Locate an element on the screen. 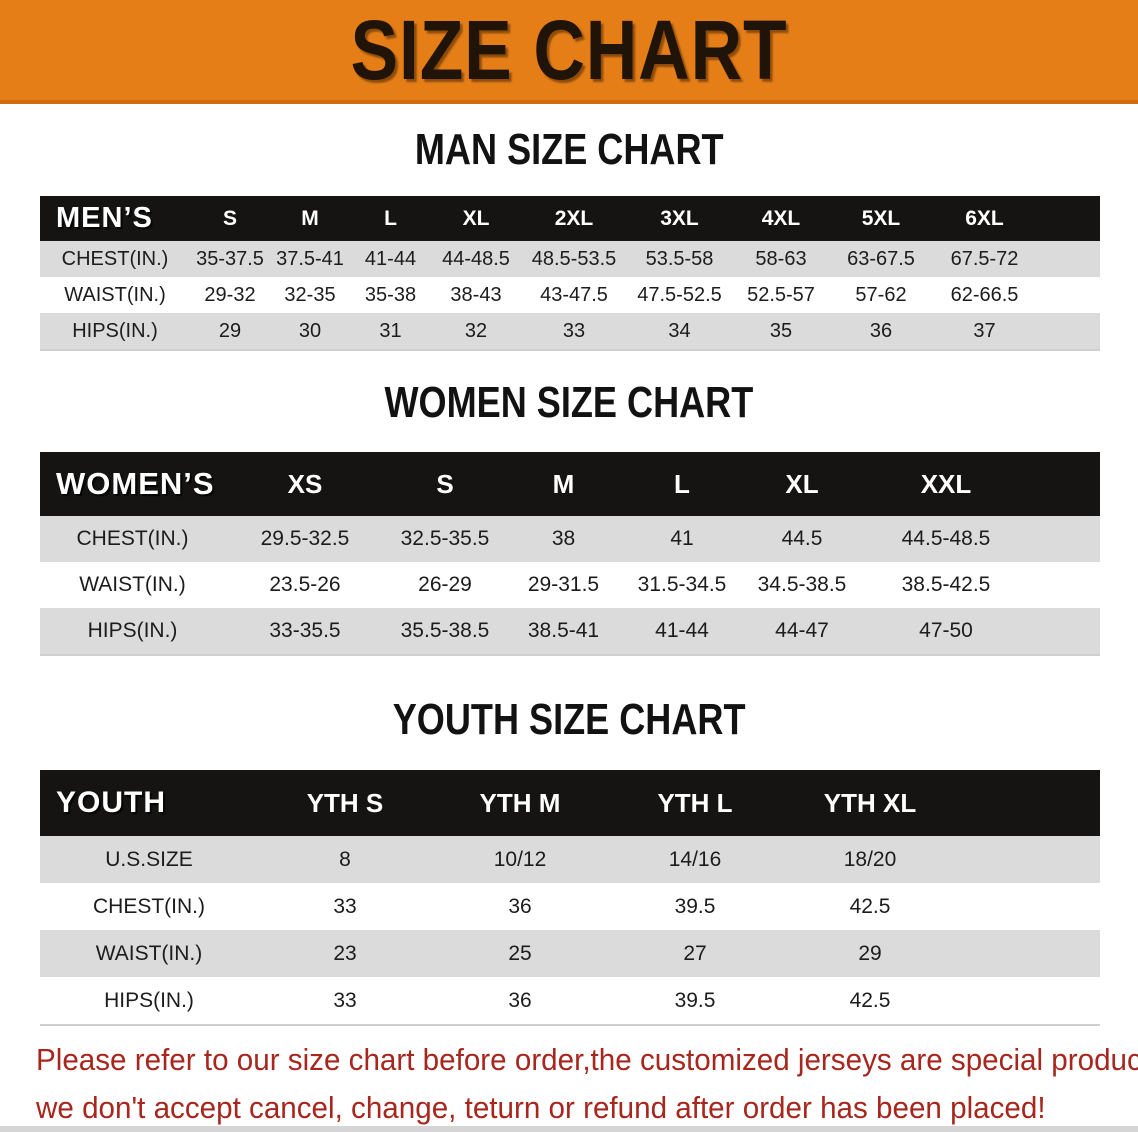 The width and height of the screenshot is (1138, 1132). size-value-cell: 34.5-38.5 is located at coordinates (802, 585).